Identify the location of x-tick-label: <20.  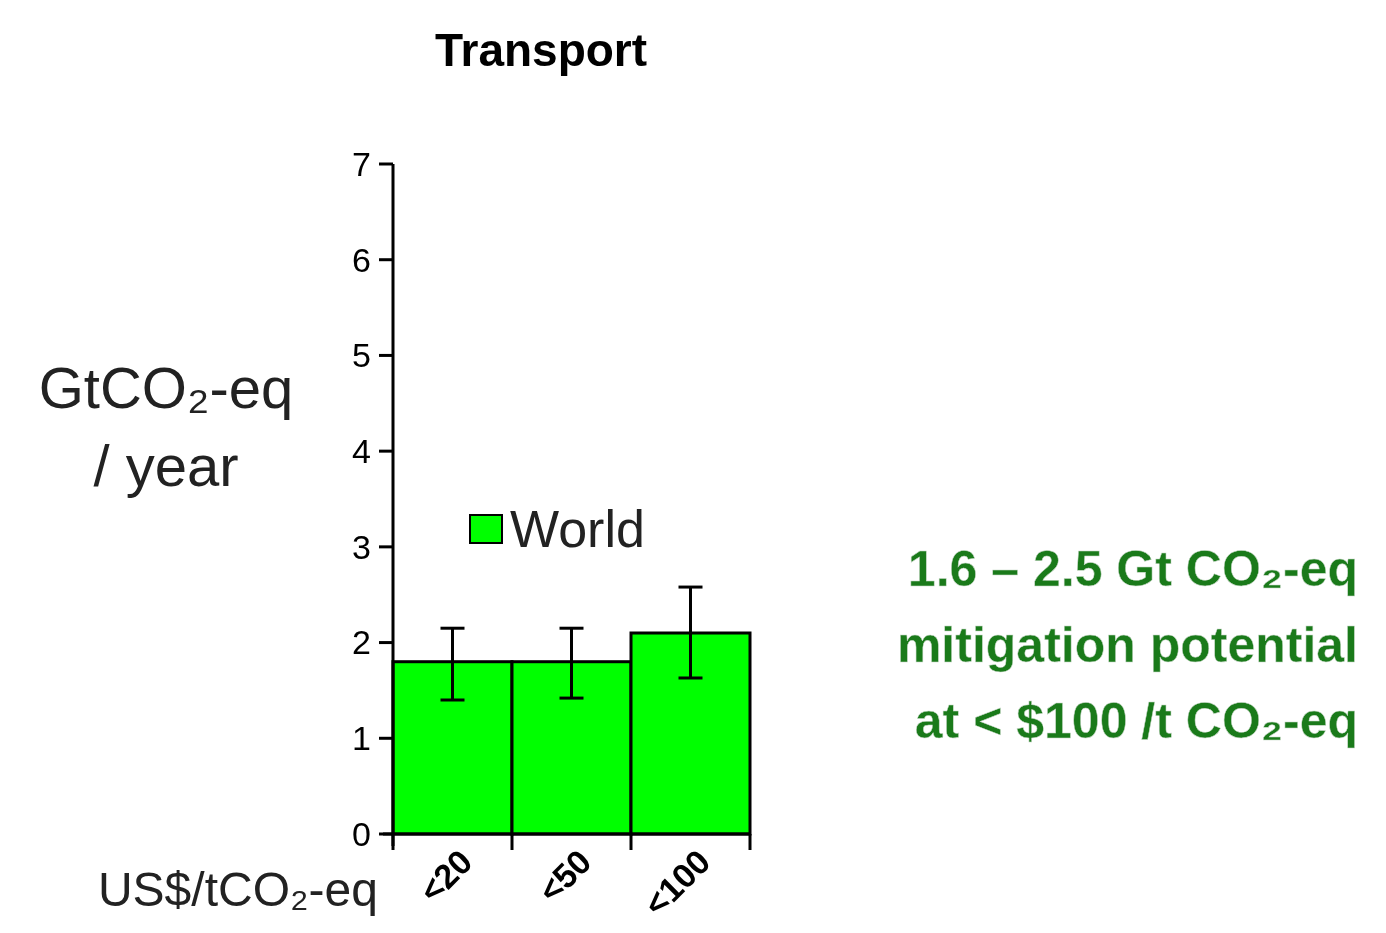
(445, 876).